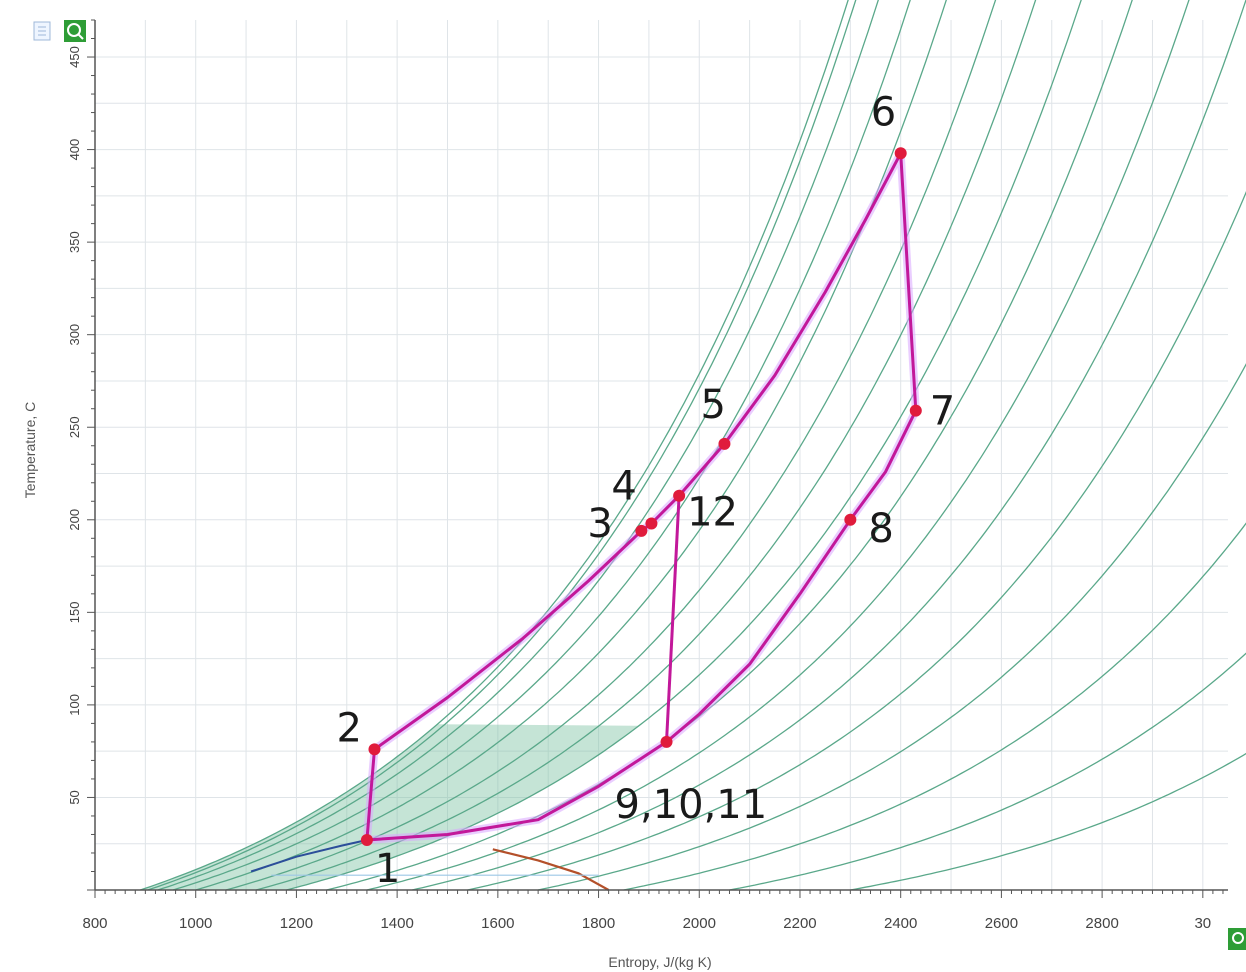  I want to click on fit-icon, so click(42, 31).